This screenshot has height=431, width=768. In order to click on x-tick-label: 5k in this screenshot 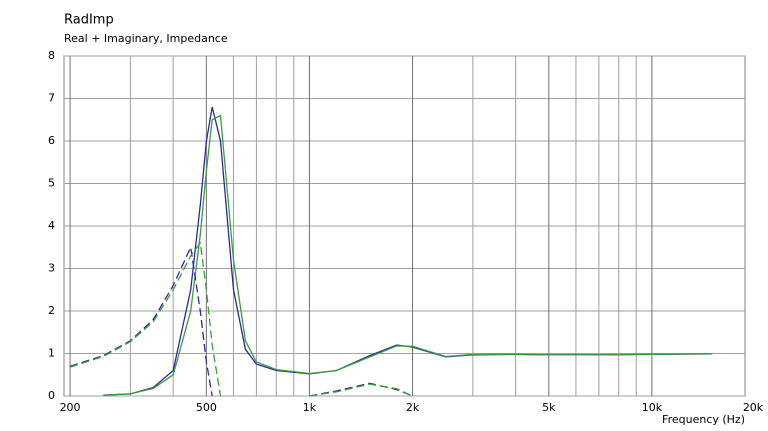, I will do `click(549, 407)`.